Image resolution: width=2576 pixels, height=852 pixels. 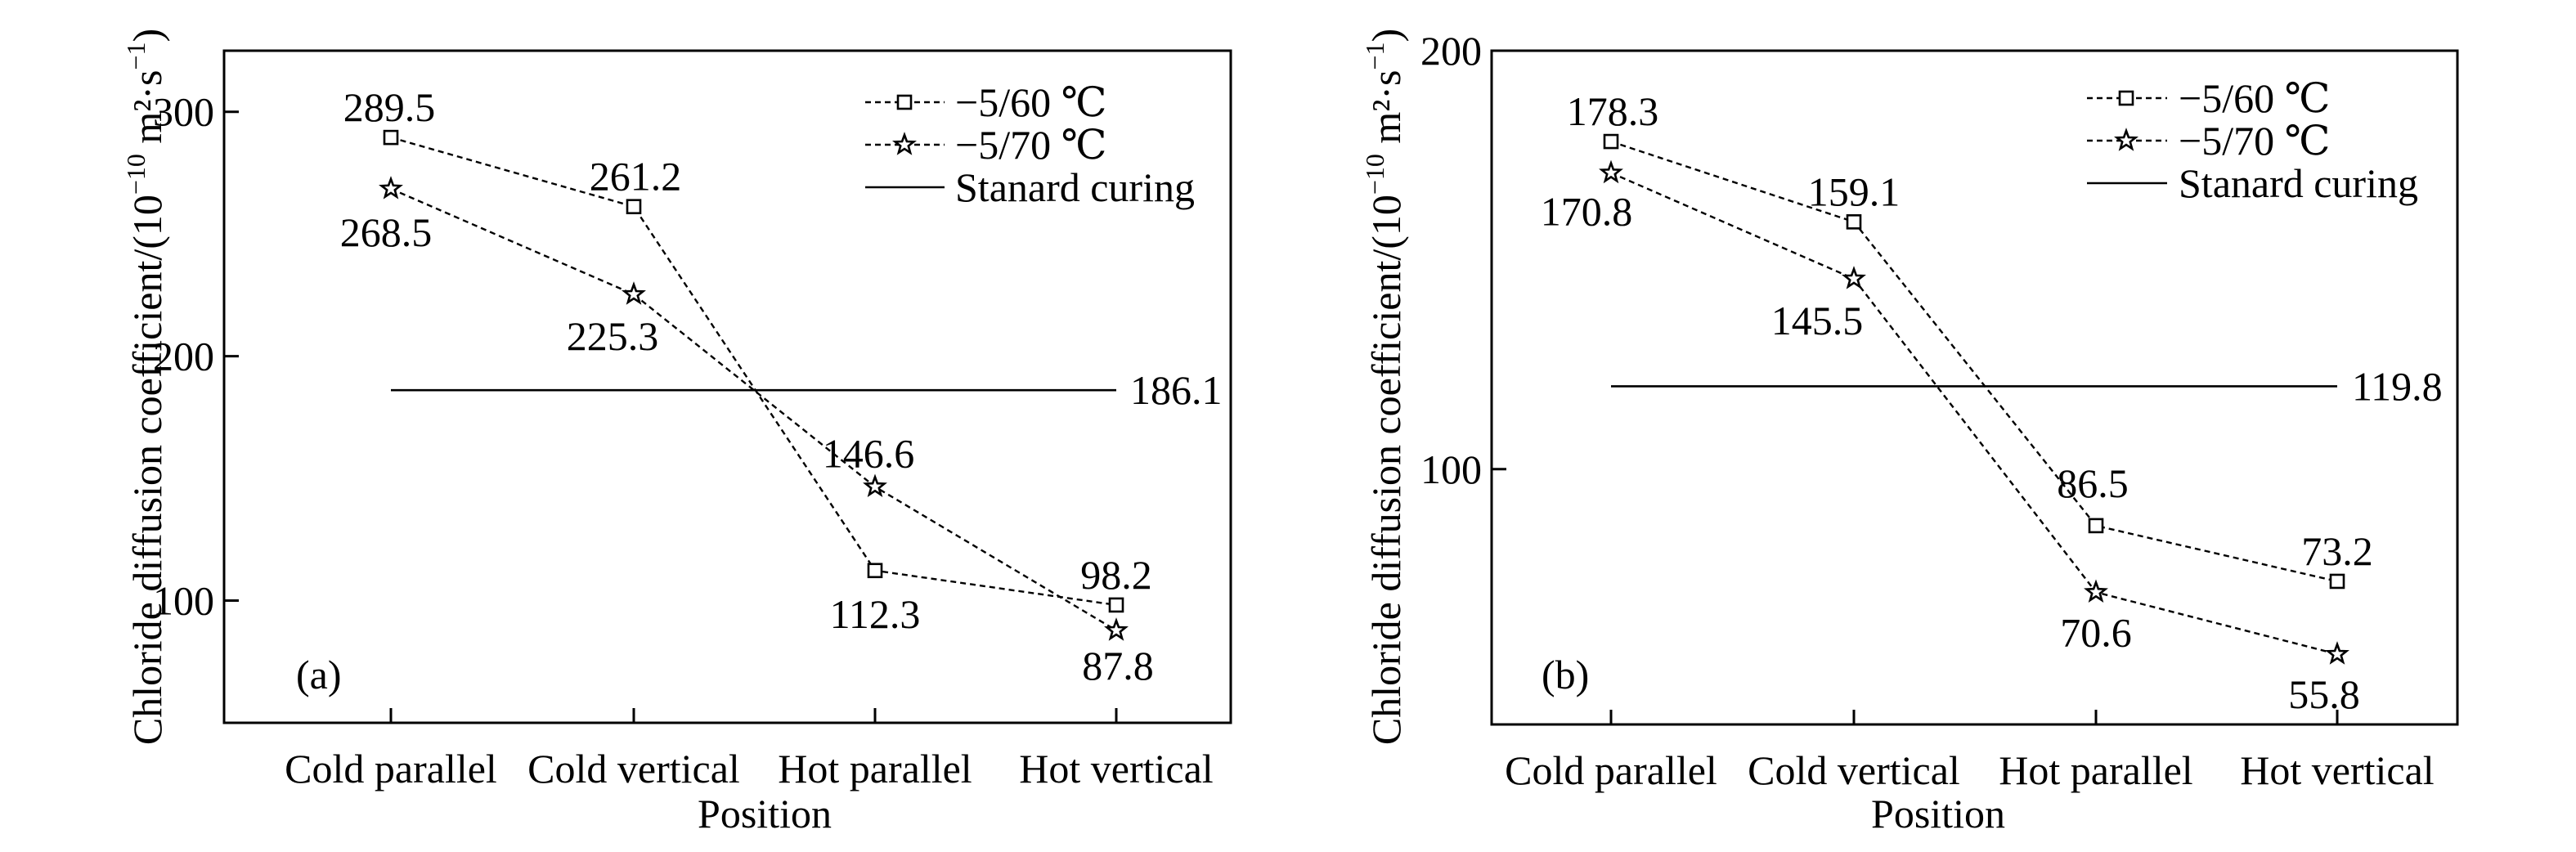 What do you see at coordinates (184, 112) in the screenshot?
I see `y-tick-label: 300` at bounding box center [184, 112].